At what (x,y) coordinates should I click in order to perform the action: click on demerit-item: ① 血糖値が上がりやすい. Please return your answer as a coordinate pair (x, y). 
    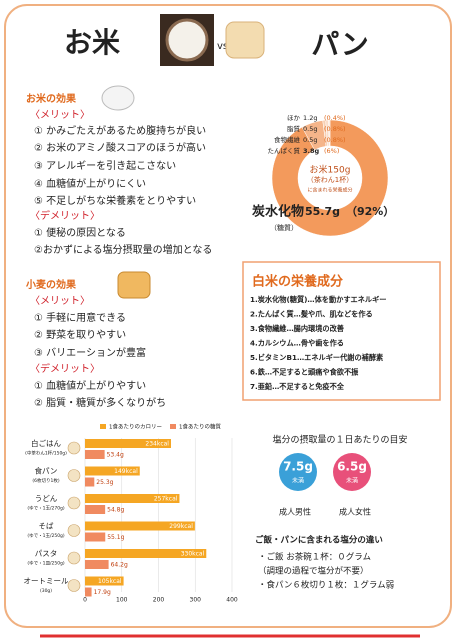
    Looking at the image, I should click on (90, 385).